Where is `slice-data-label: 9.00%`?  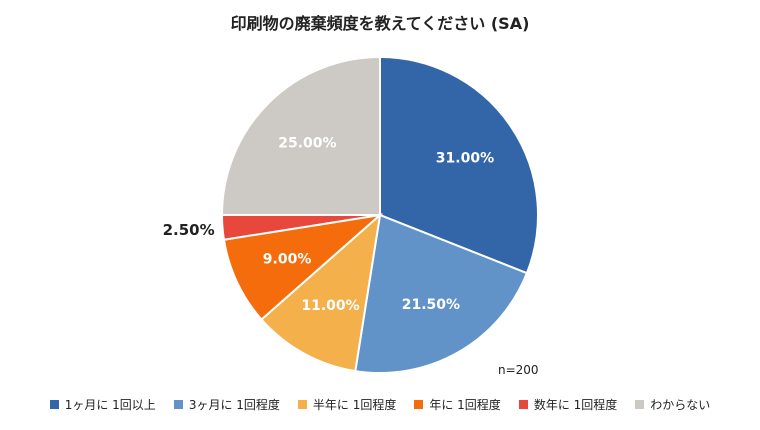 slice-data-label: 9.00% is located at coordinates (287, 260).